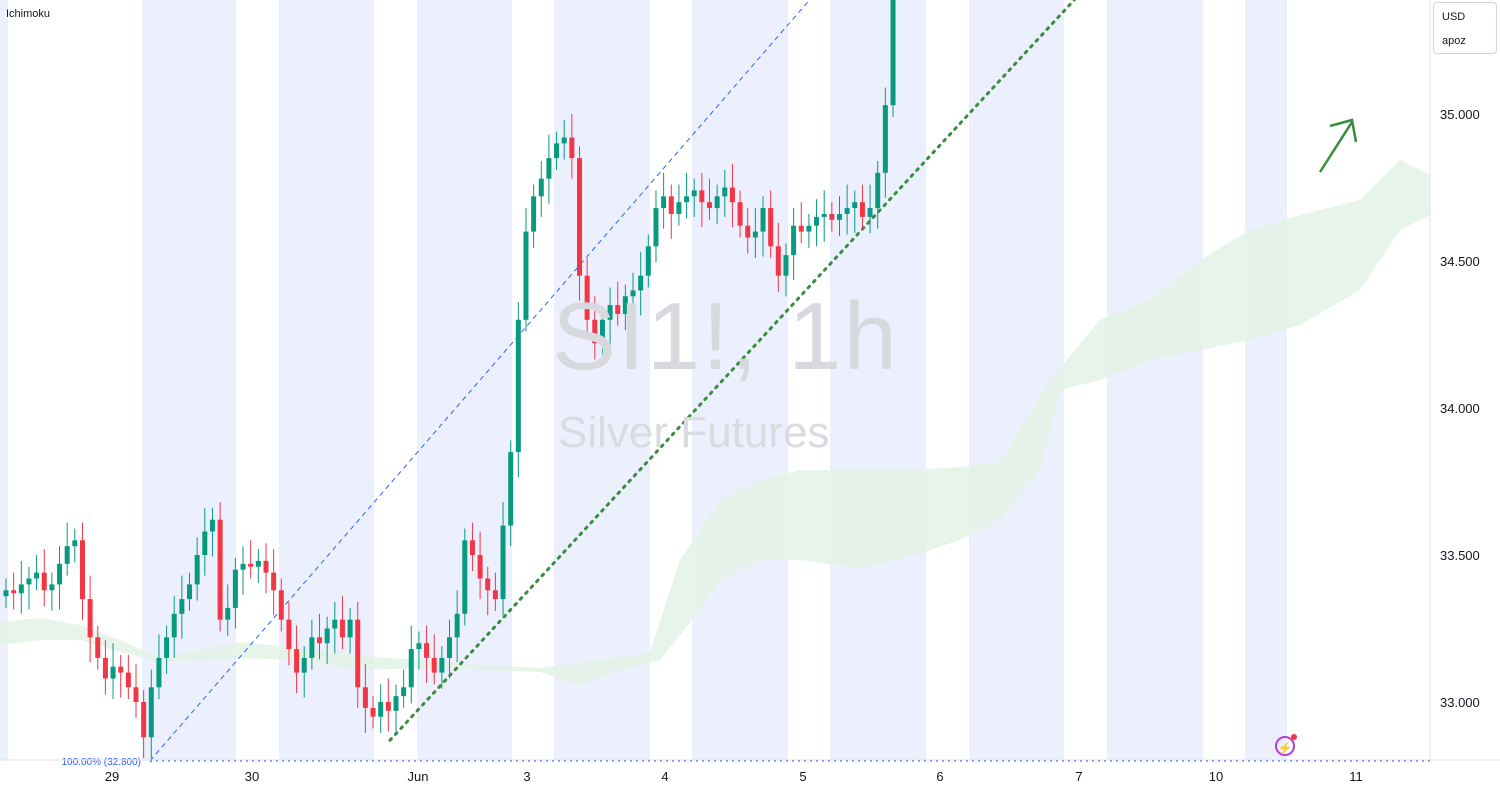 Image resolution: width=1500 pixels, height=798 pixels. Describe the element at coordinates (1460, 702) in the screenshot. I see `y-tick-label: 33.000` at that location.